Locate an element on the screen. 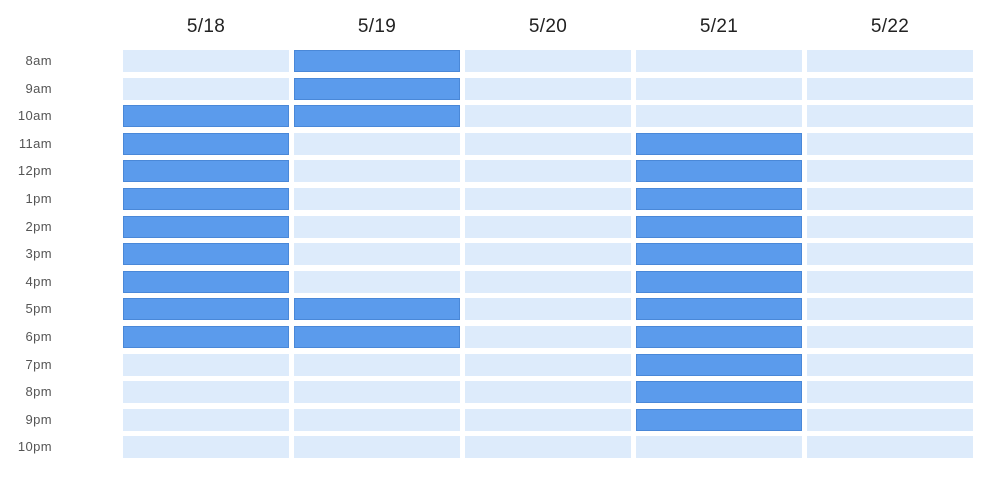 Image resolution: width=1000 pixels, height=479 pixels. day-header: 5/20 is located at coordinates (548, 26).